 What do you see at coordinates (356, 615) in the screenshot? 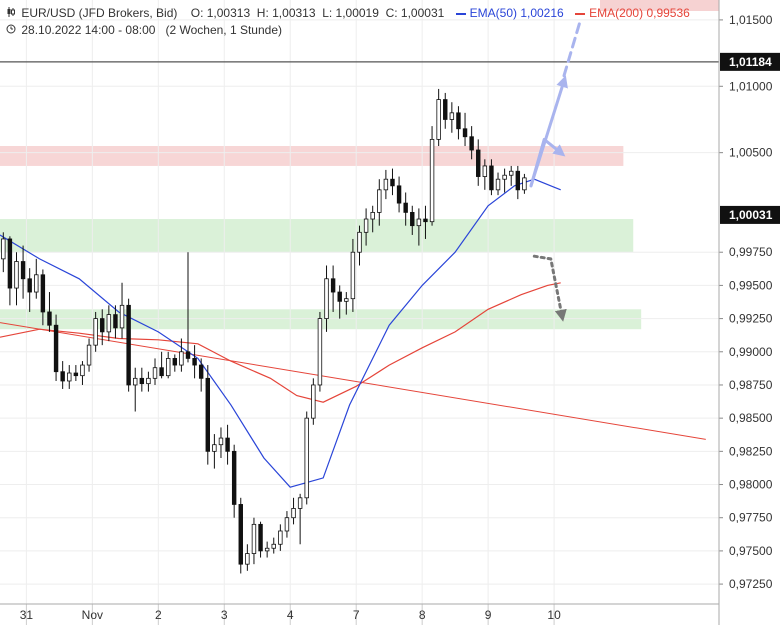
I see `x-tick-label: 7` at bounding box center [356, 615].